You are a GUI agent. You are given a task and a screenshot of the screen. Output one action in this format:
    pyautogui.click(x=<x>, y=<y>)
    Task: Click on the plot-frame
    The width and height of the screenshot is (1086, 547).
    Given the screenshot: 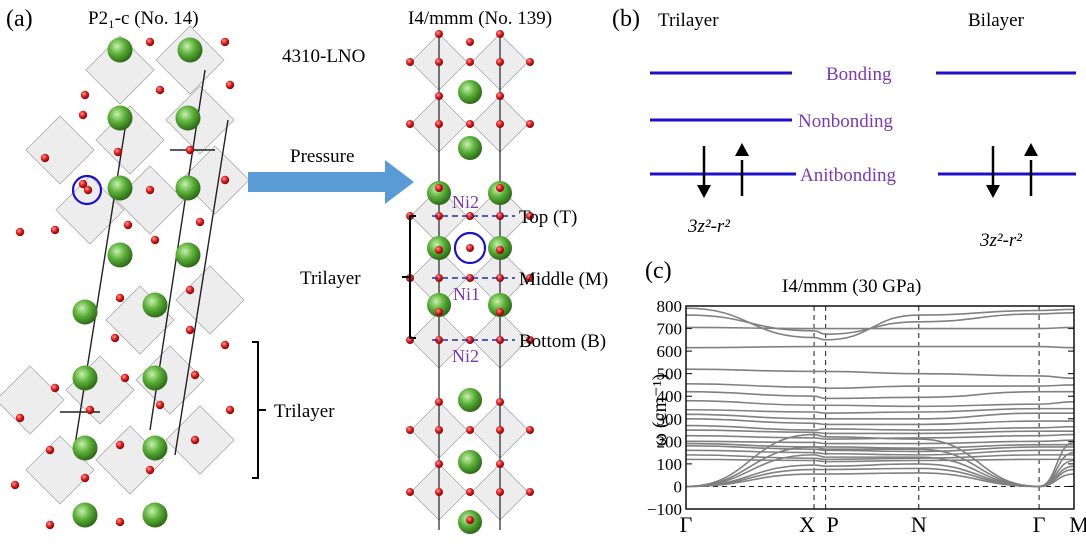 What is the action you would take?
    pyautogui.click(x=880, y=407)
    